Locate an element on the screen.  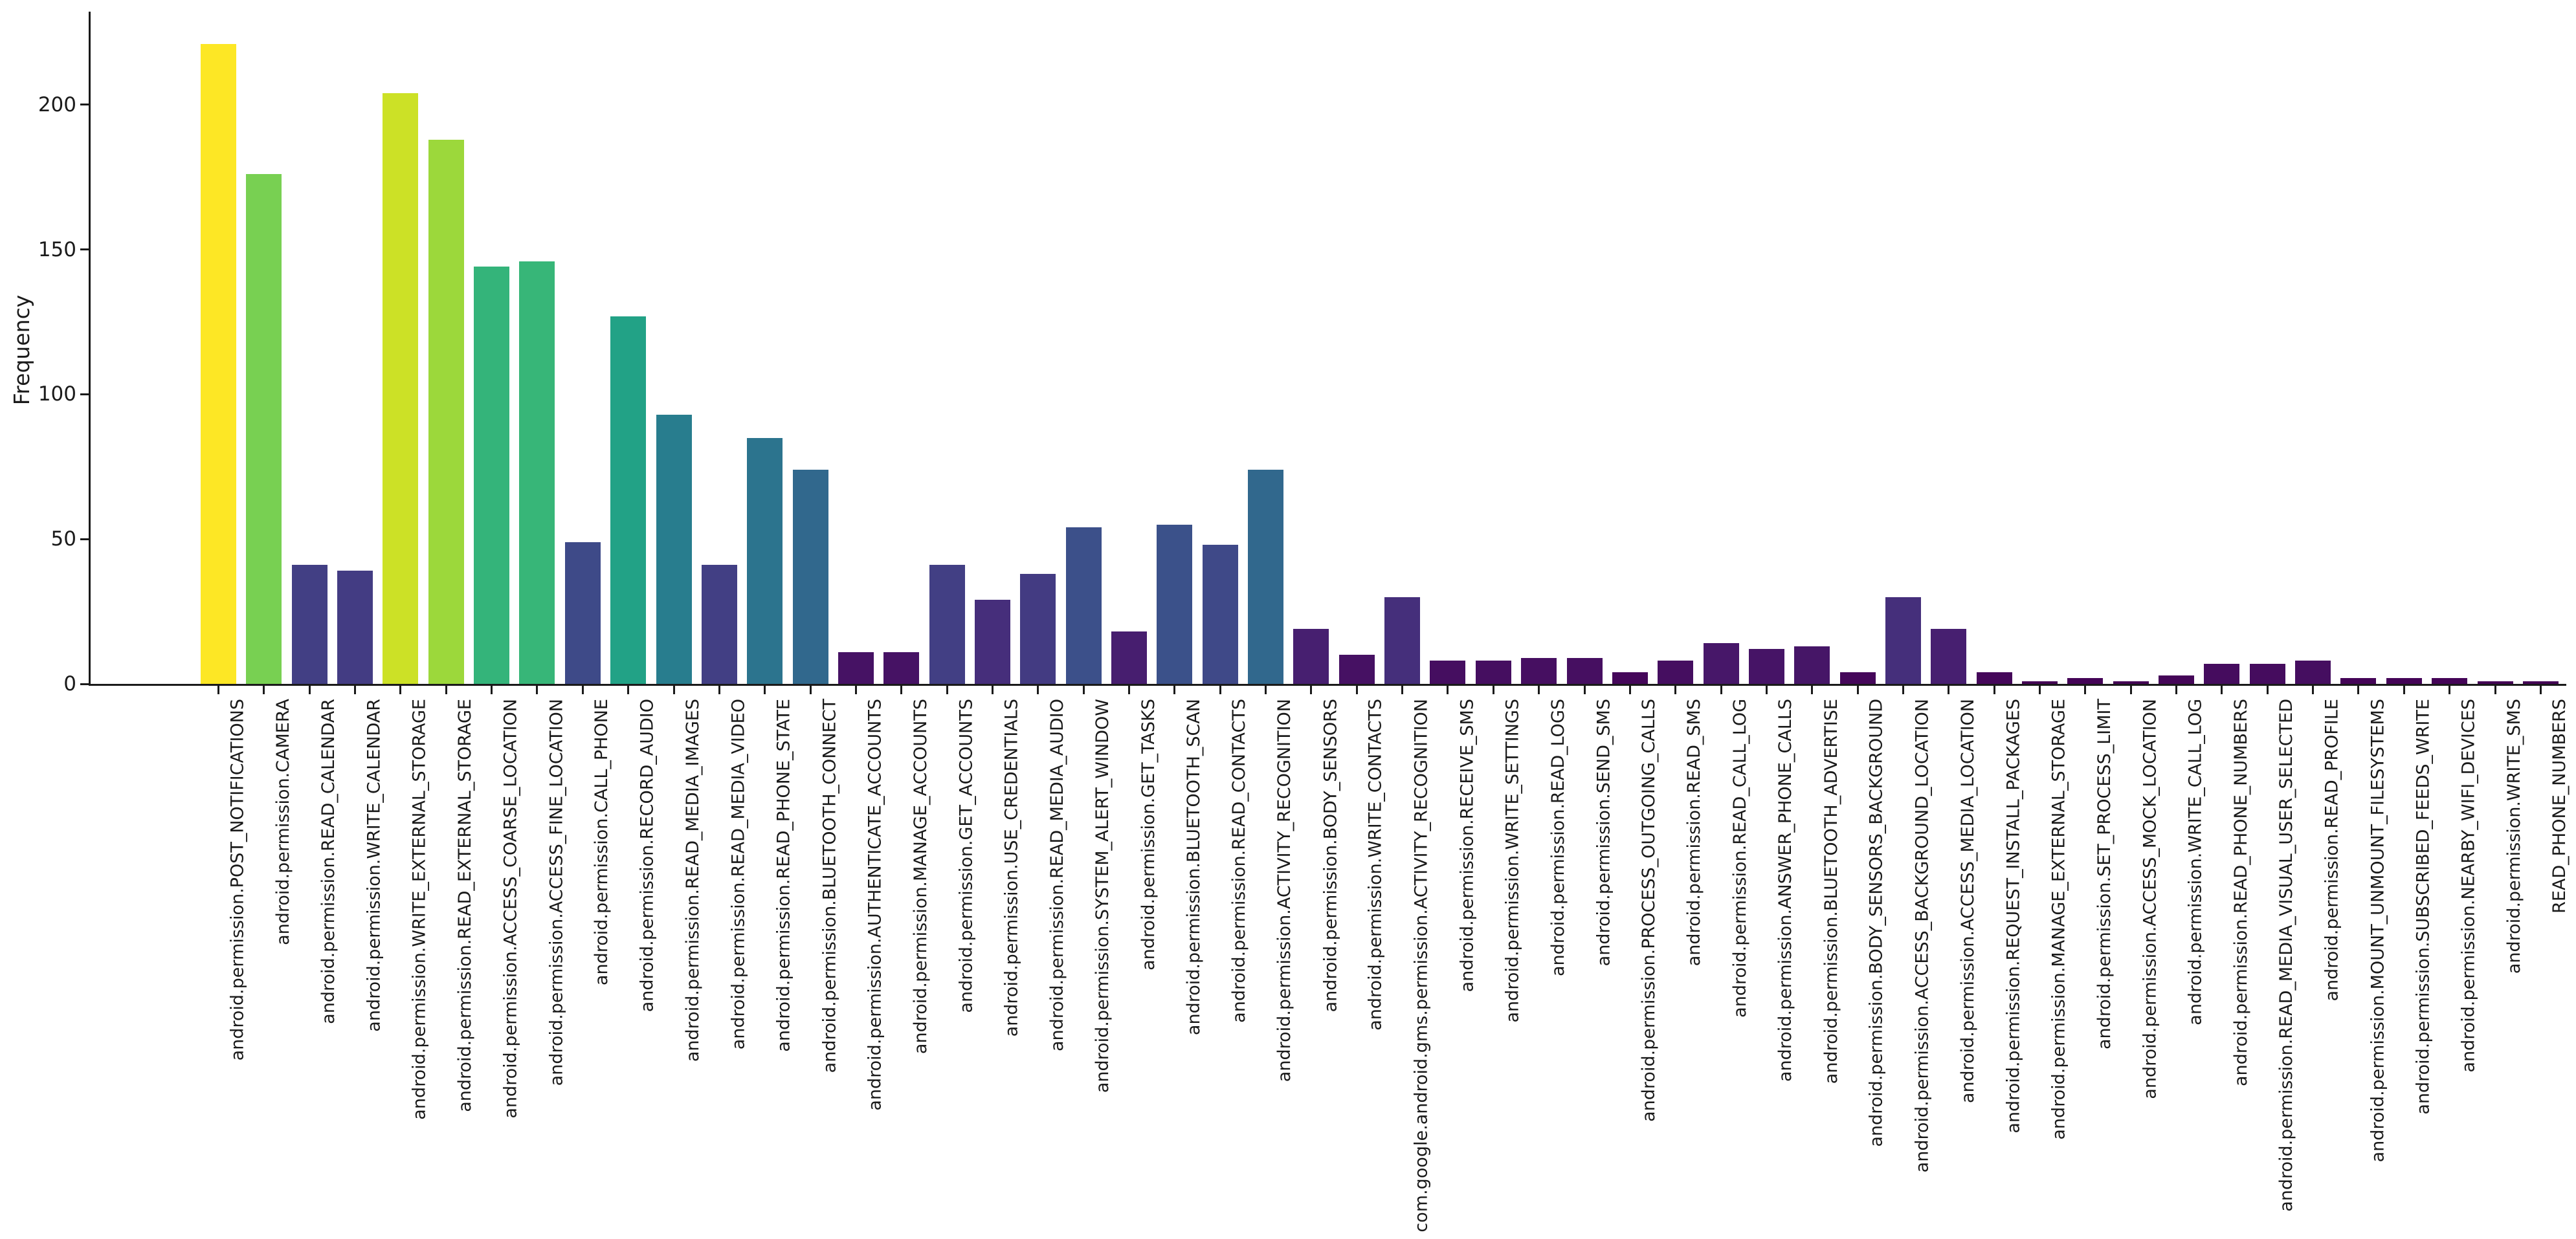
x-tick-label: android.permission.READ_MEDIA_IMAGES is located at coordinates (693, 880).